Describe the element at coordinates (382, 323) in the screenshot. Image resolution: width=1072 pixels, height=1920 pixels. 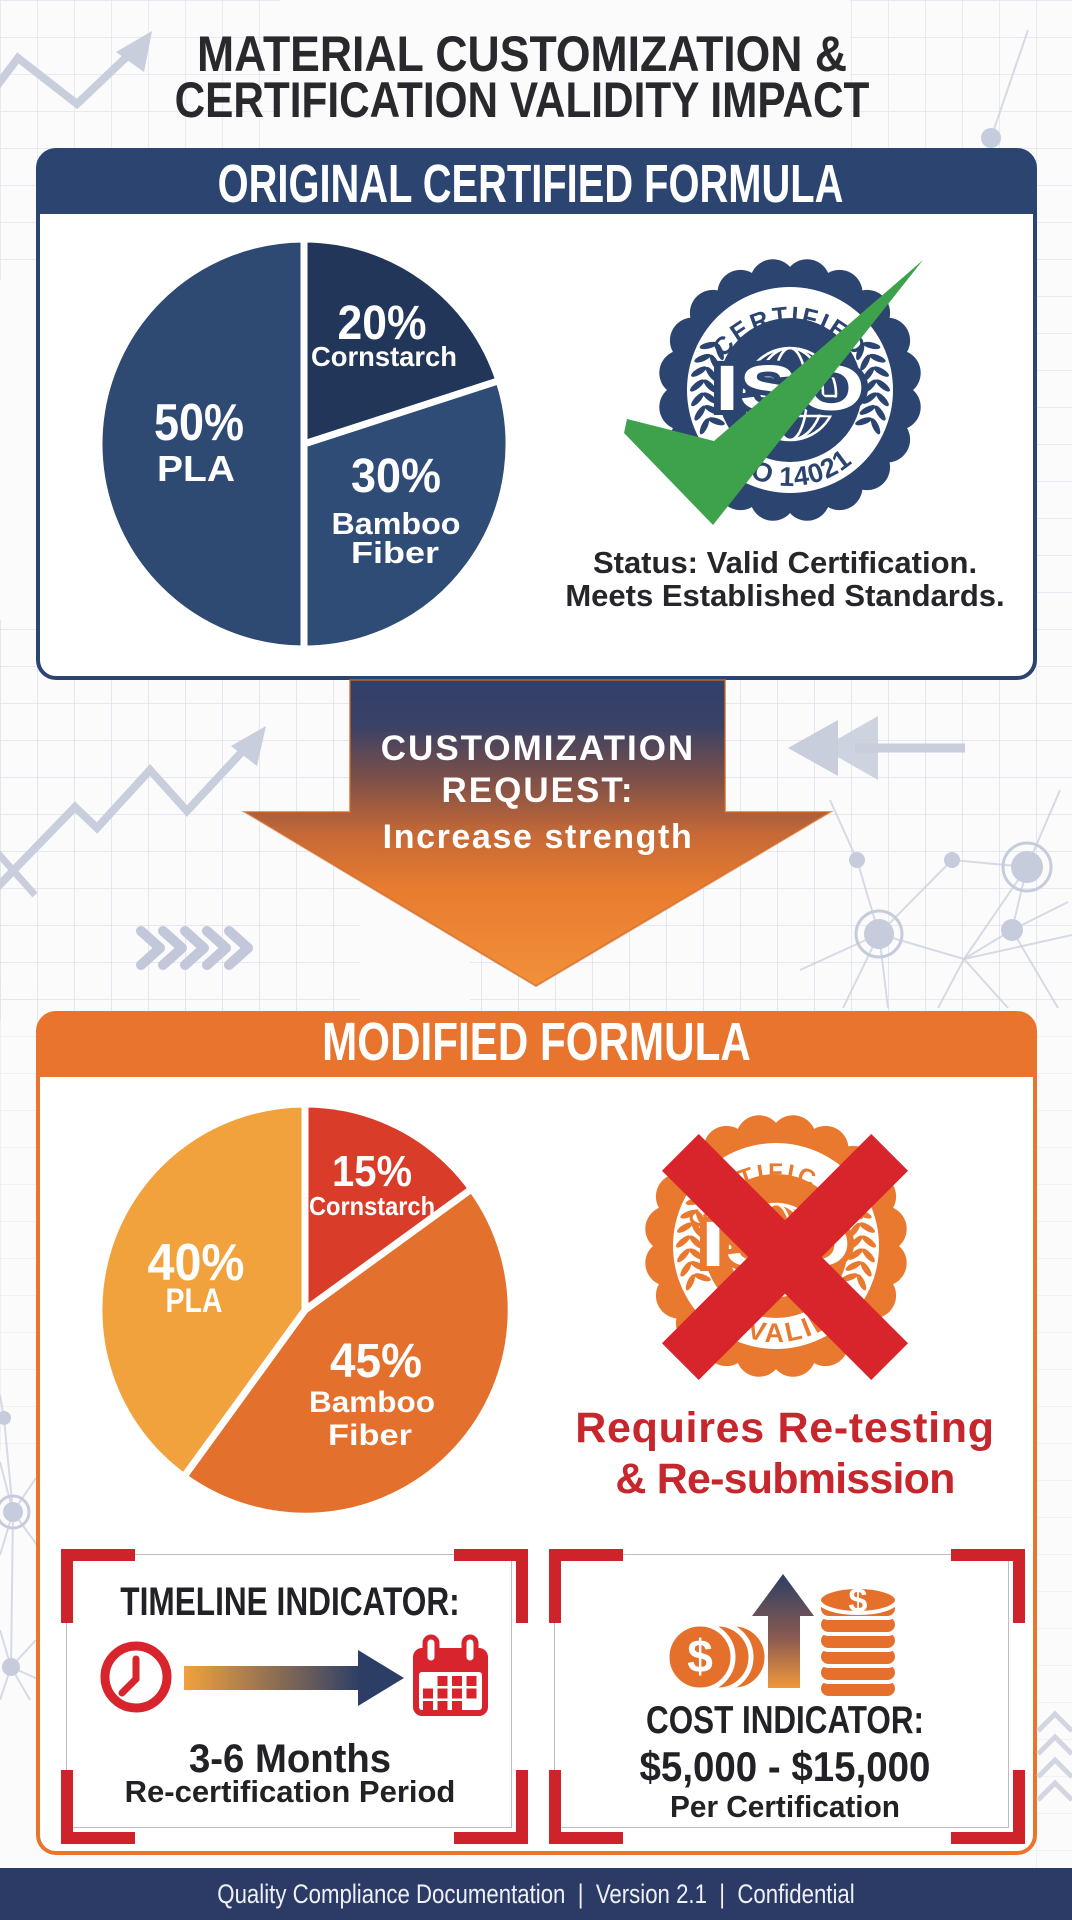
I see `svg-text: 20%` at that location.